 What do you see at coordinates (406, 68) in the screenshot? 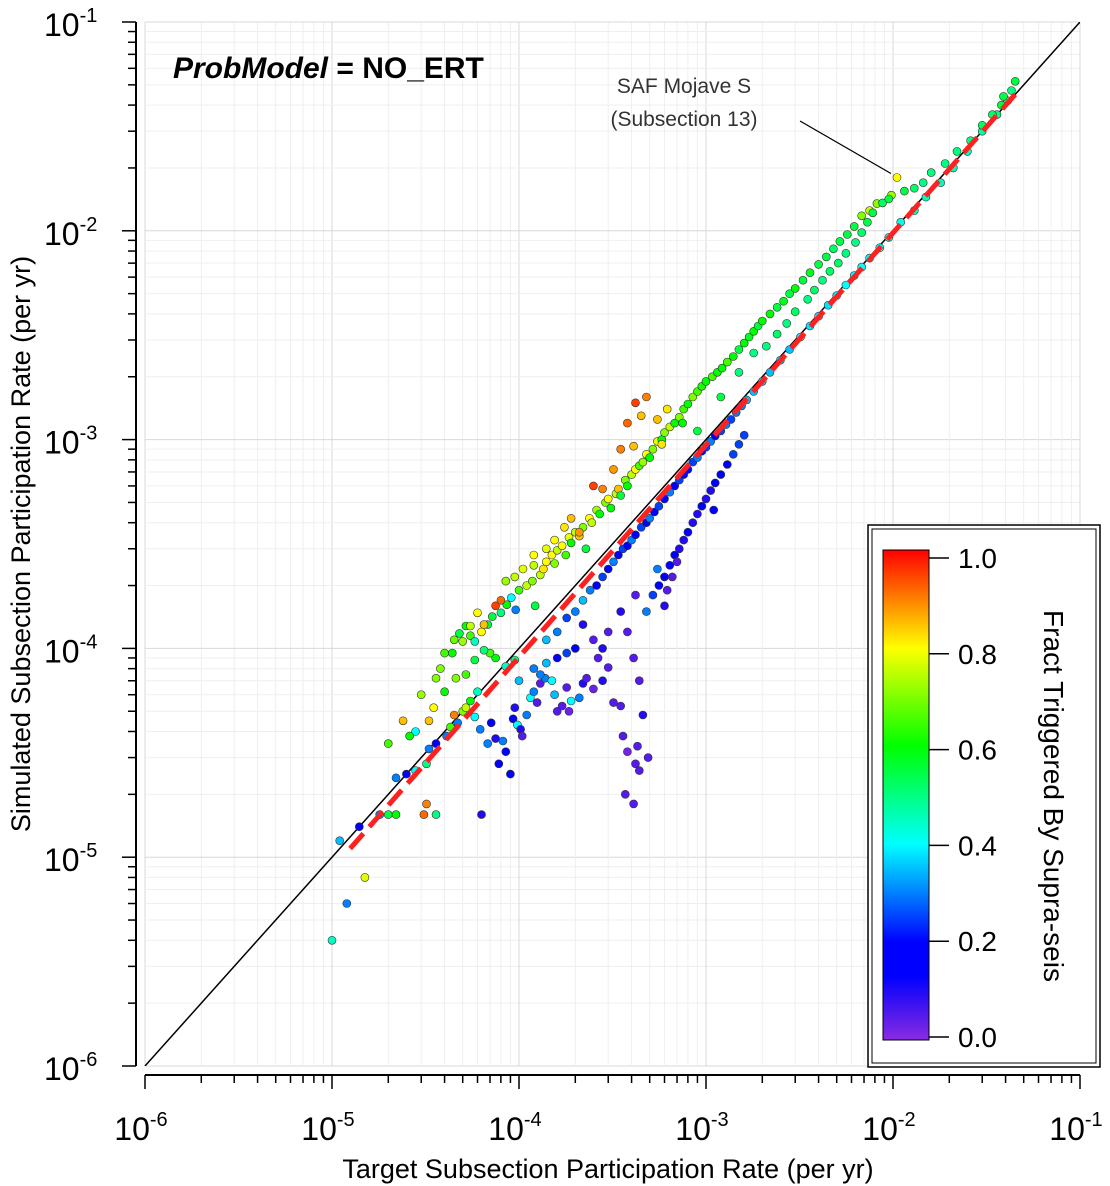
I see `prob-model-value: = NO_ERT` at bounding box center [406, 68].